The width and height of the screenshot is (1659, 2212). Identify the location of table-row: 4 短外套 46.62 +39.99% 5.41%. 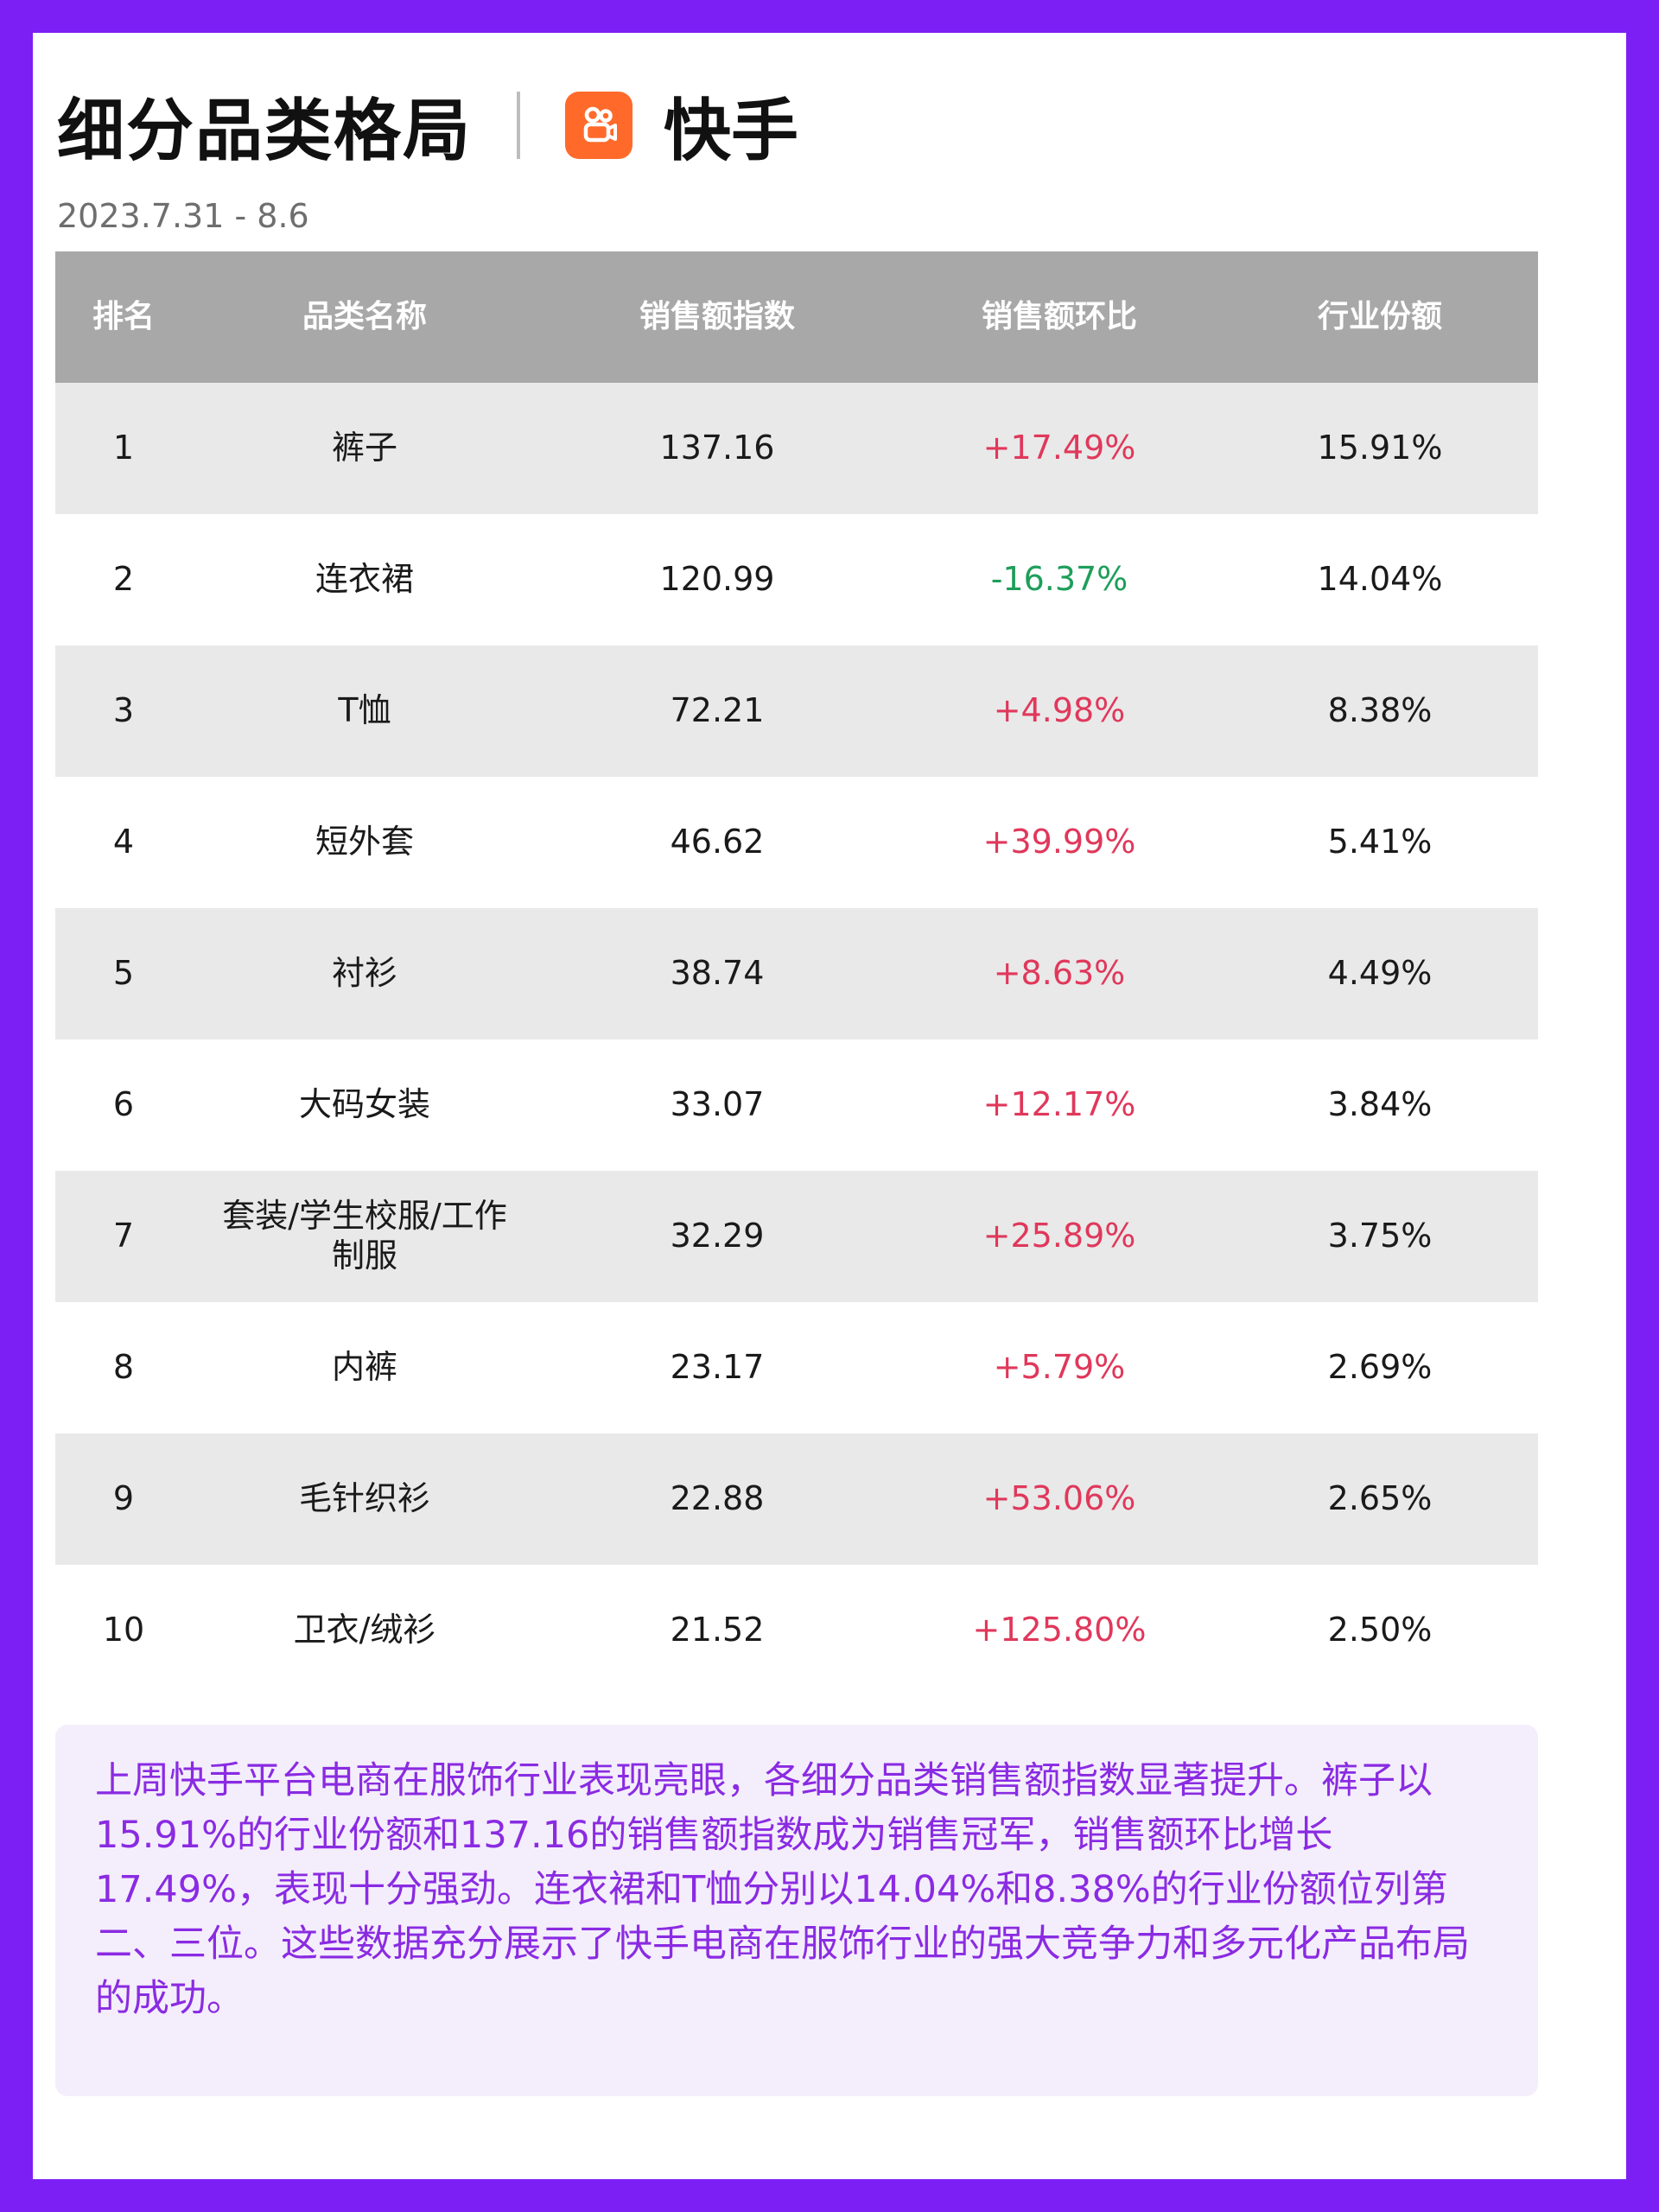
(796, 842).